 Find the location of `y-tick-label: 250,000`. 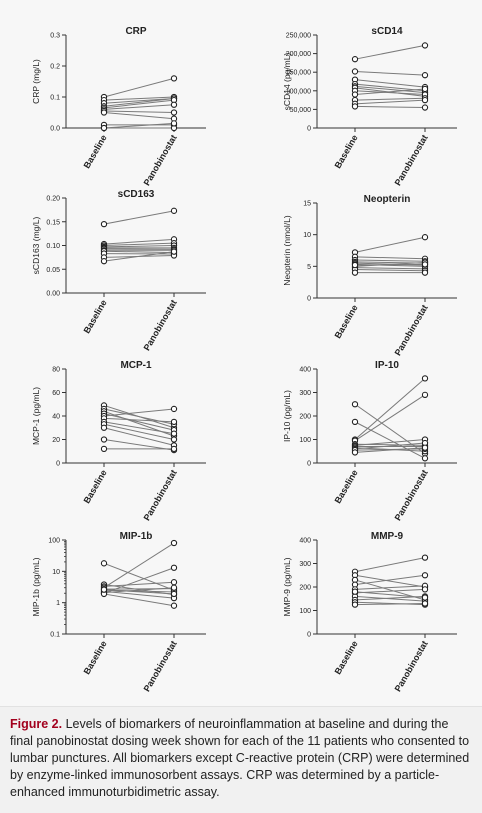

y-tick-label: 250,000 is located at coordinates (298, 36).